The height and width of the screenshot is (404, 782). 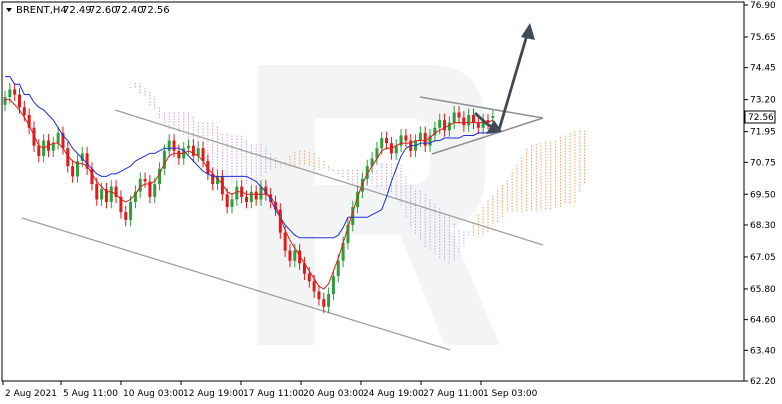 I want to click on chart-header: BRENT,H4 72.49 72.60 72.40 72.56, so click(x=88, y=10).